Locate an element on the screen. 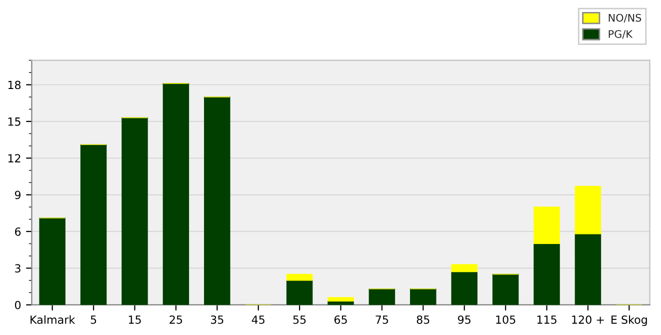 This screenshot has height=335, width=661. x-tick-label: 95 is located at coordinates (464, 319).